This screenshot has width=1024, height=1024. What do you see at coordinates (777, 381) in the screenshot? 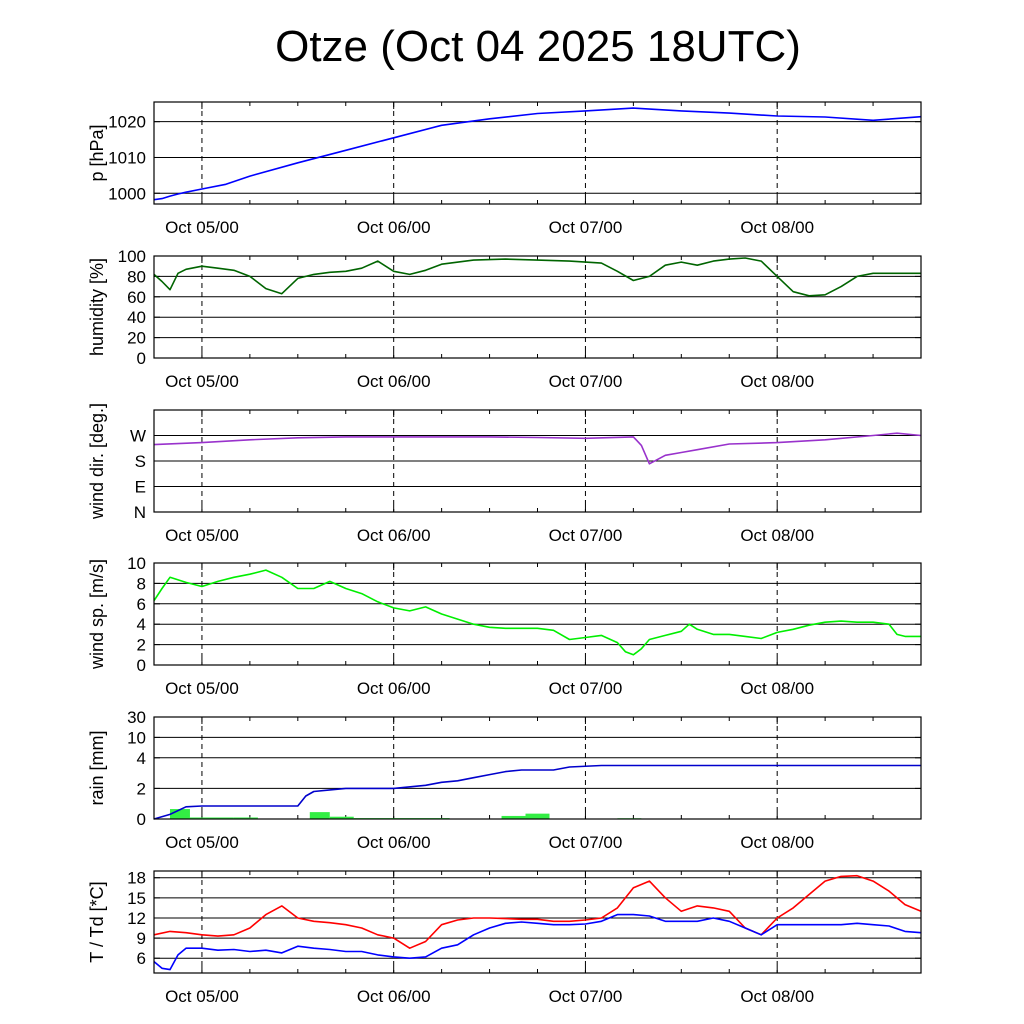
I see `humidity-xtick-label: Oct 08/00` at bounding box center [777, 381].